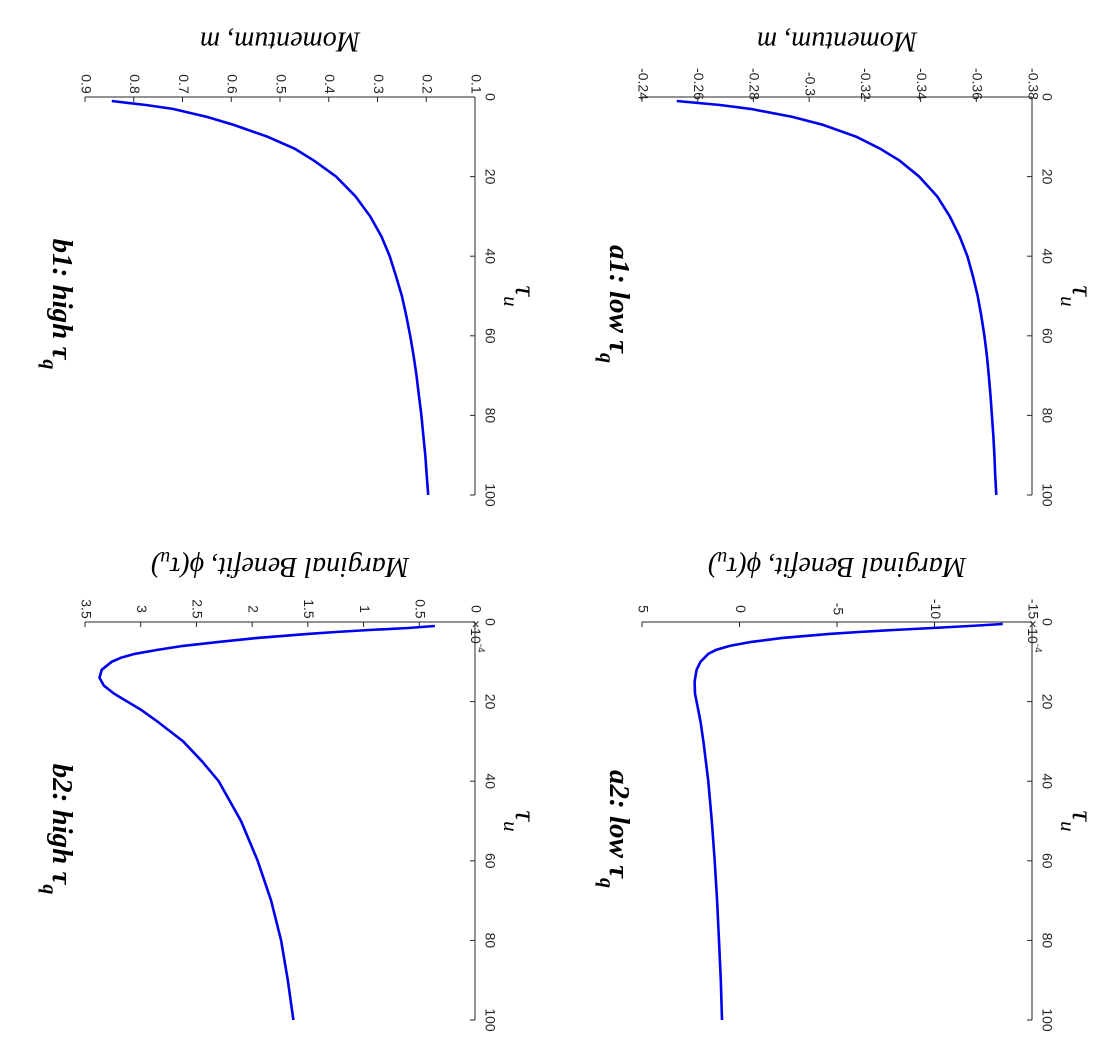 The width and height of the screenshot is (1095, 1042). I want to click on panel-title: a2: low τq, so click(615, 829).